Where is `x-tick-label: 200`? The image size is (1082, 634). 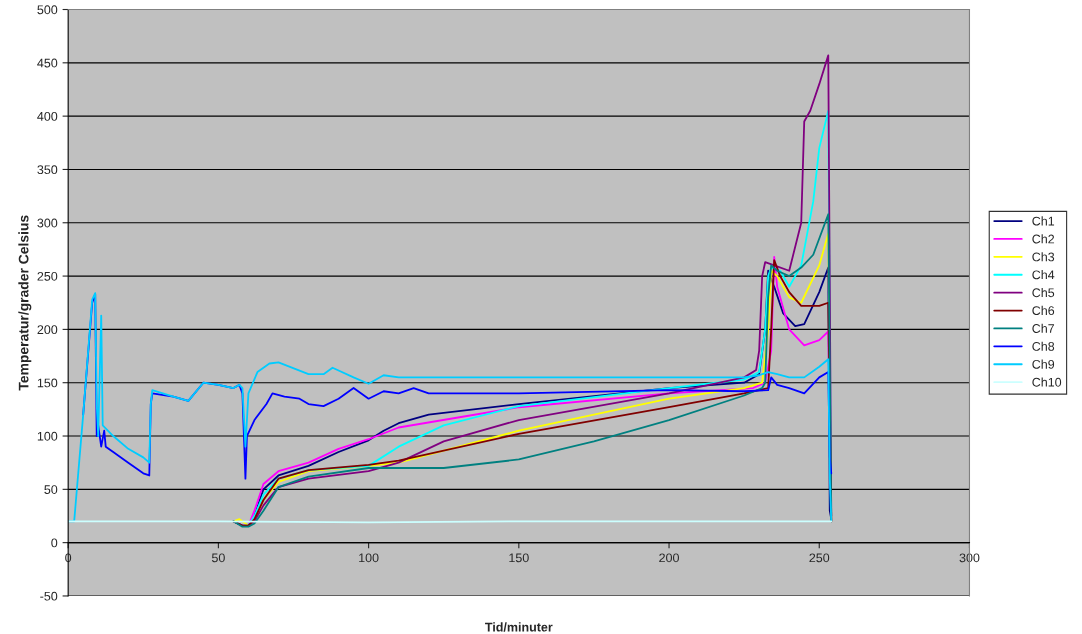 x-tick-label: 200 is located at coordinates (669, 558).